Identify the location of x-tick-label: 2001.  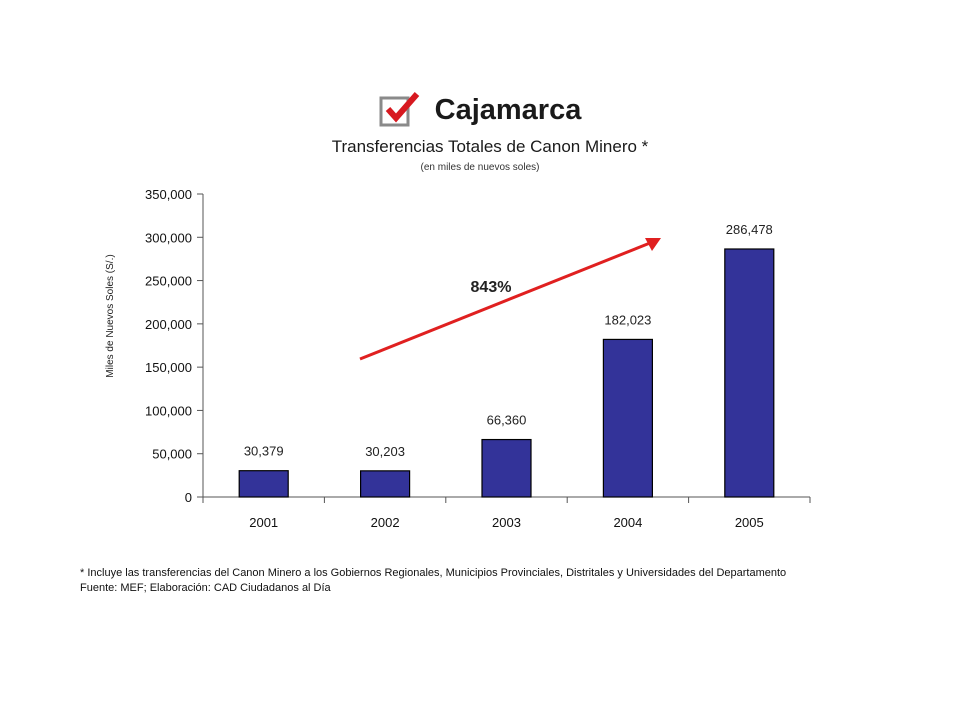
(263, 522).